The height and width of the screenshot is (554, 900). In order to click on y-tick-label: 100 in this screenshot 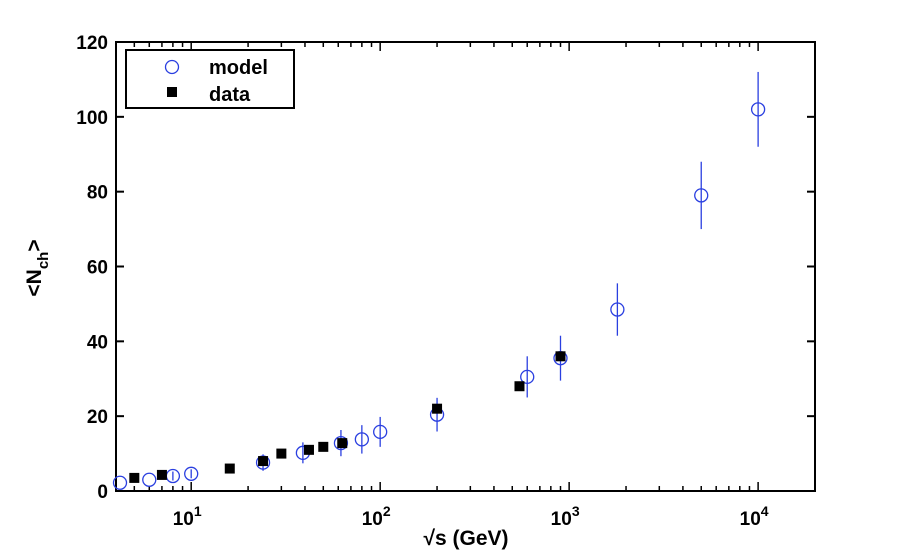, I will do `click(92, 118)`.